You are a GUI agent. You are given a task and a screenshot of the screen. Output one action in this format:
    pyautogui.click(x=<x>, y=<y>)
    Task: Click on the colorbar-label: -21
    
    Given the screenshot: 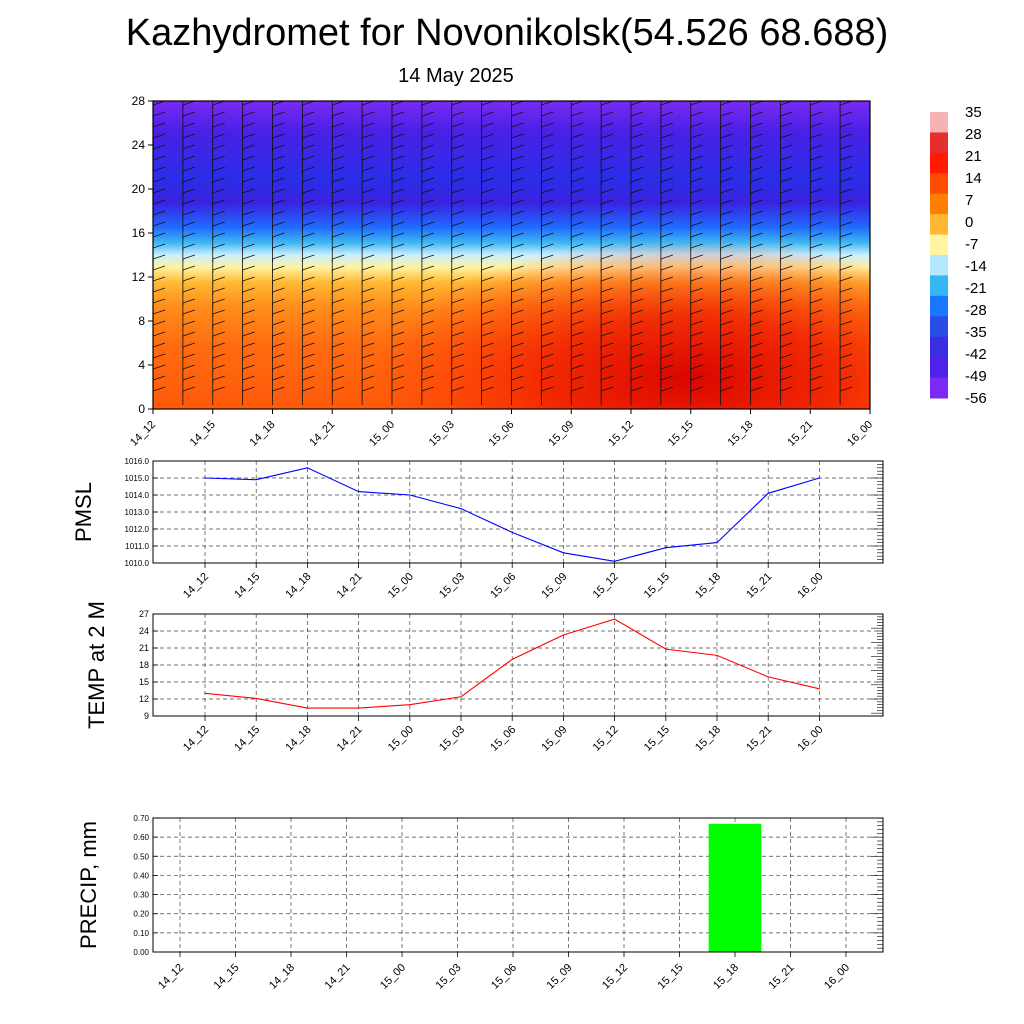 What is the action you would take?
    pyautogui.click(x=976, y=288)
    